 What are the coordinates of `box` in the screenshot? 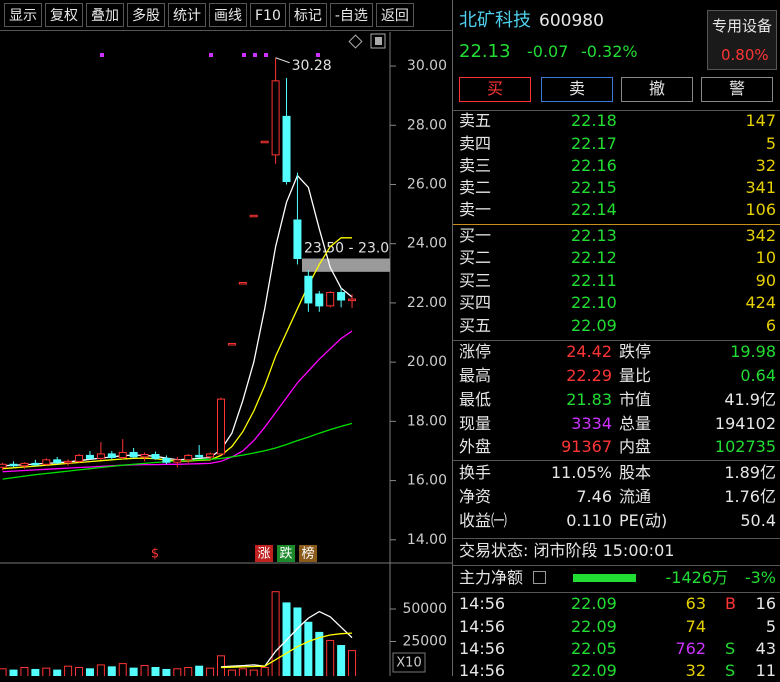 It's located at (539, 577).